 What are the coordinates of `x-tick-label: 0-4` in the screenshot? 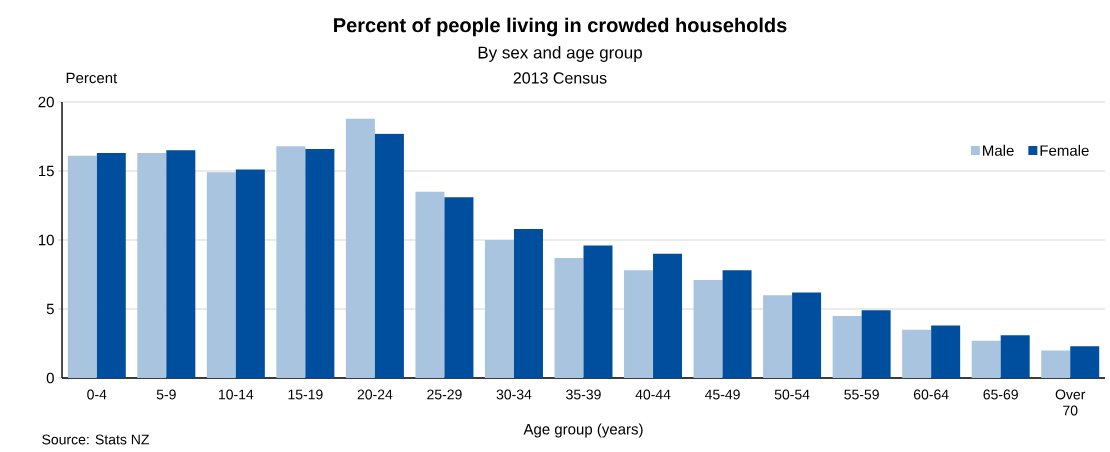 It's located at (97, 394).